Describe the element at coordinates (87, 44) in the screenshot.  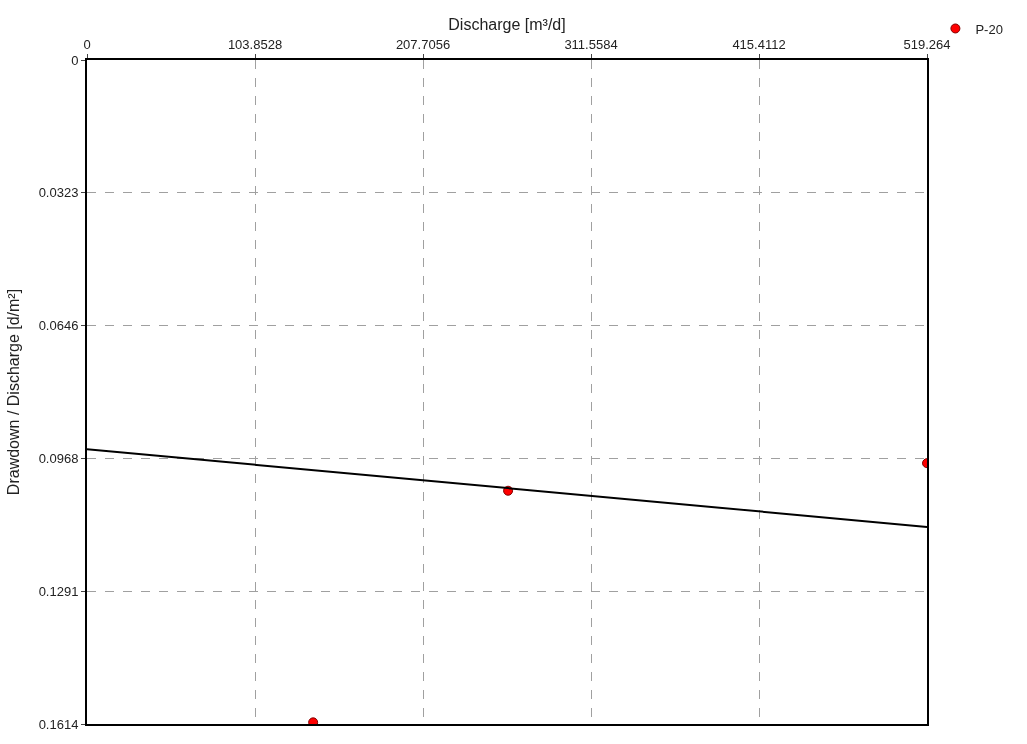
I see `x-tick-label: 0` at that location.